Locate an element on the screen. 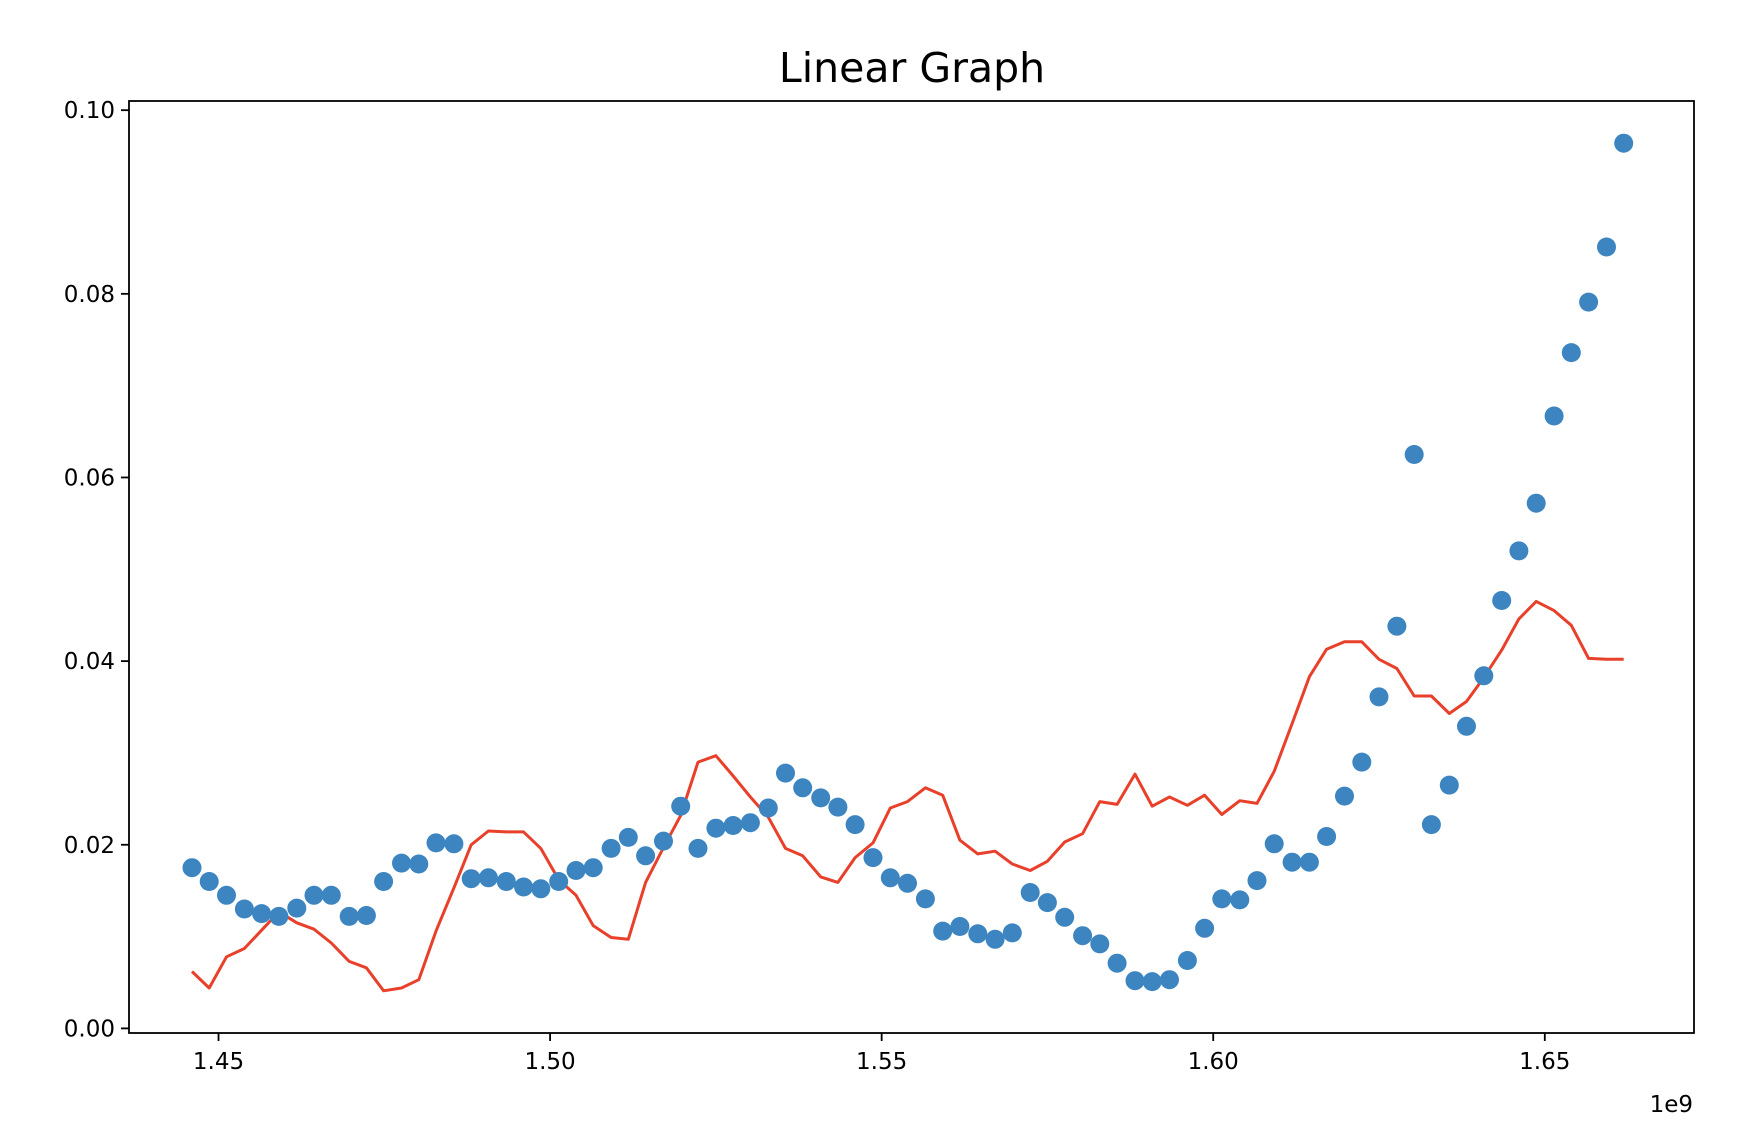 The height and width of the screenshot is (1122, 1746). chart-title: Linear Graph is located at coordinates (912, 68).